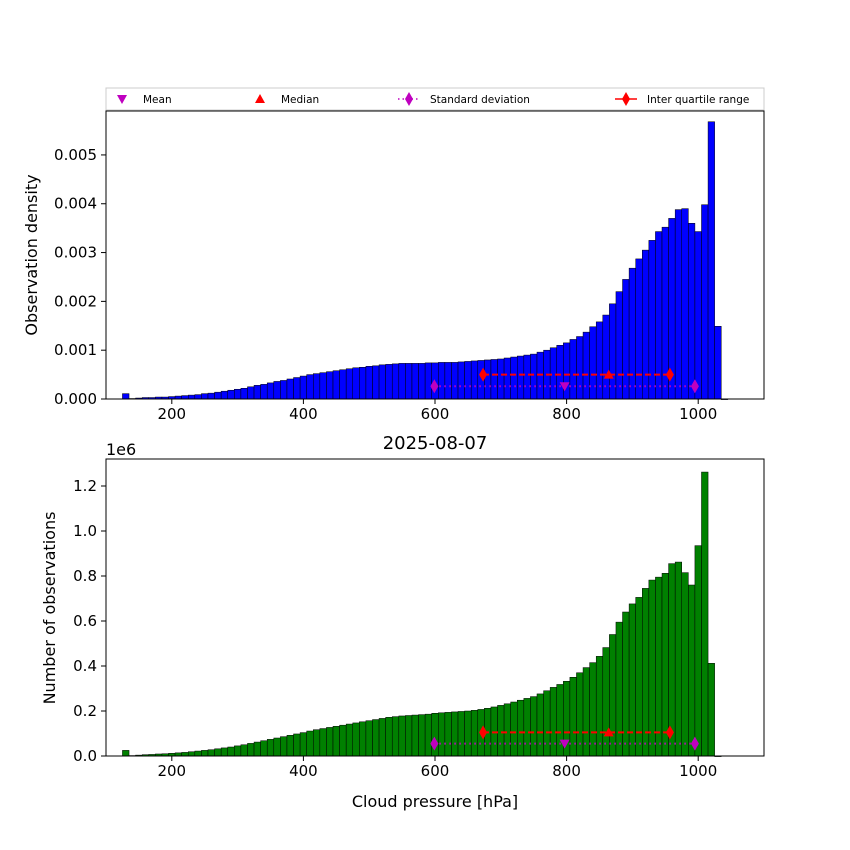  Describe the element at coordinates (85, 486) in the screenshot. I see `count-y-tick-label: 1.2` at that location.